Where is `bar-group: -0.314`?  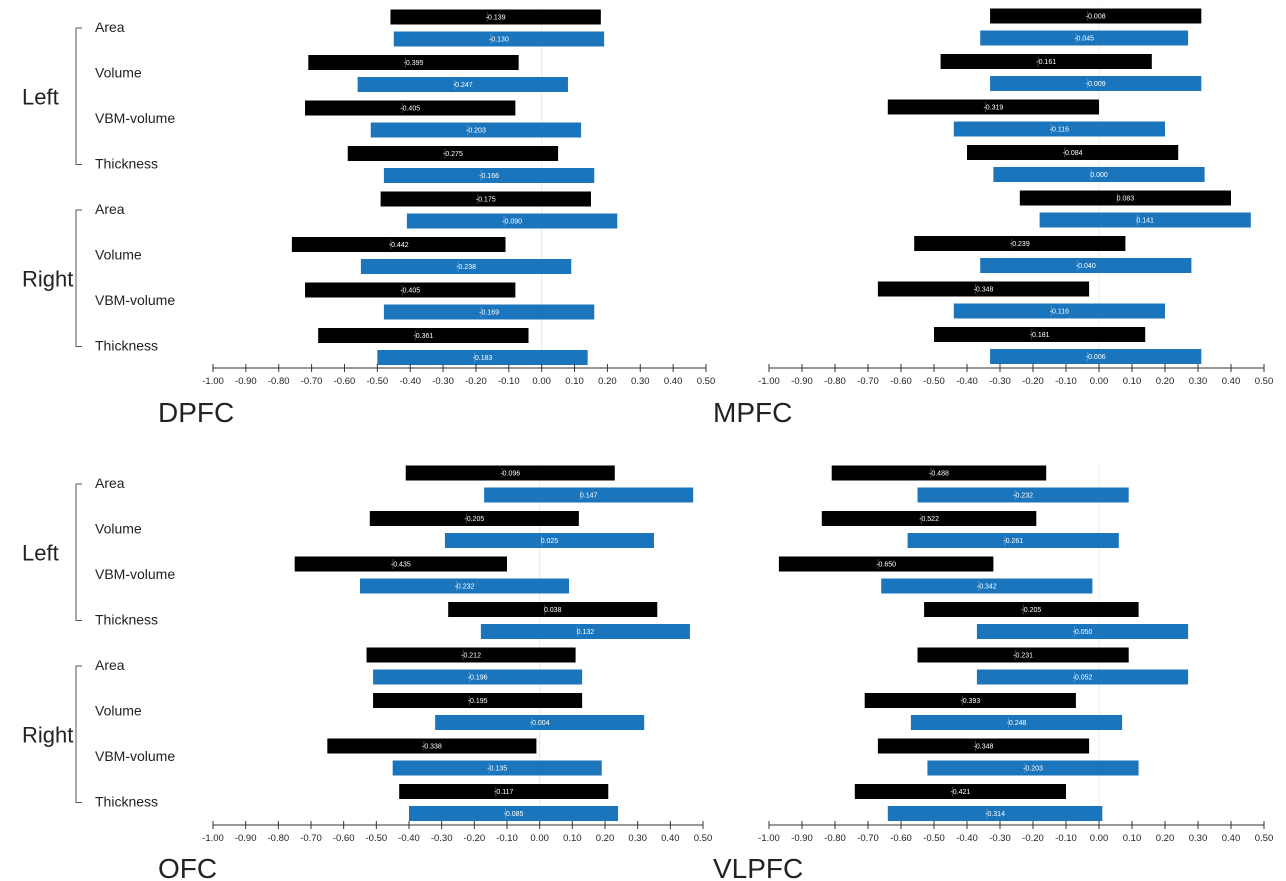 bar-group: -0.314 is located at coordinates (995, 813).